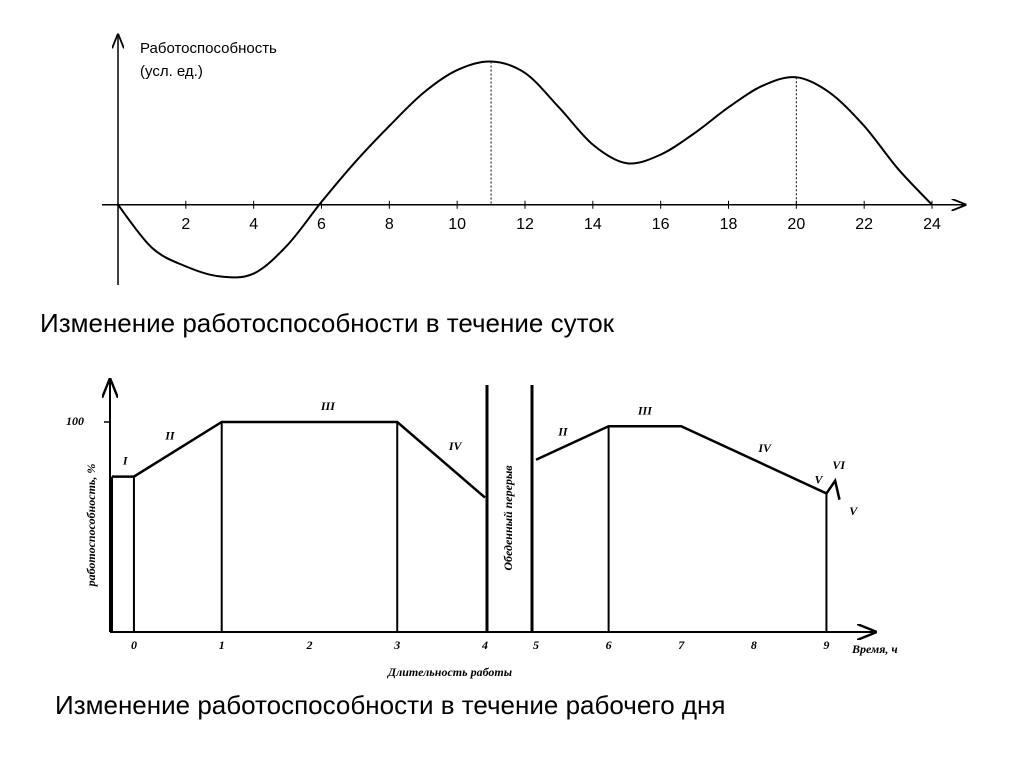  Describe the element at coordinates (396, 645) in the screenshot. I see `x-tick-label: 3` at that location.